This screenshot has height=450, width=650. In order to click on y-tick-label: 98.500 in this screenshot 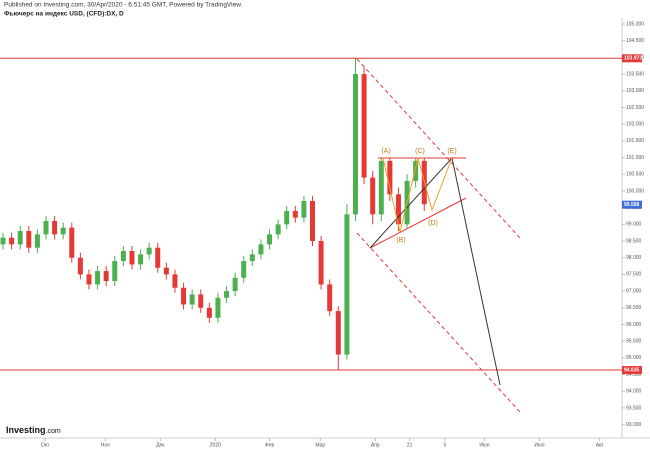, I will do `click(634, 241)`.